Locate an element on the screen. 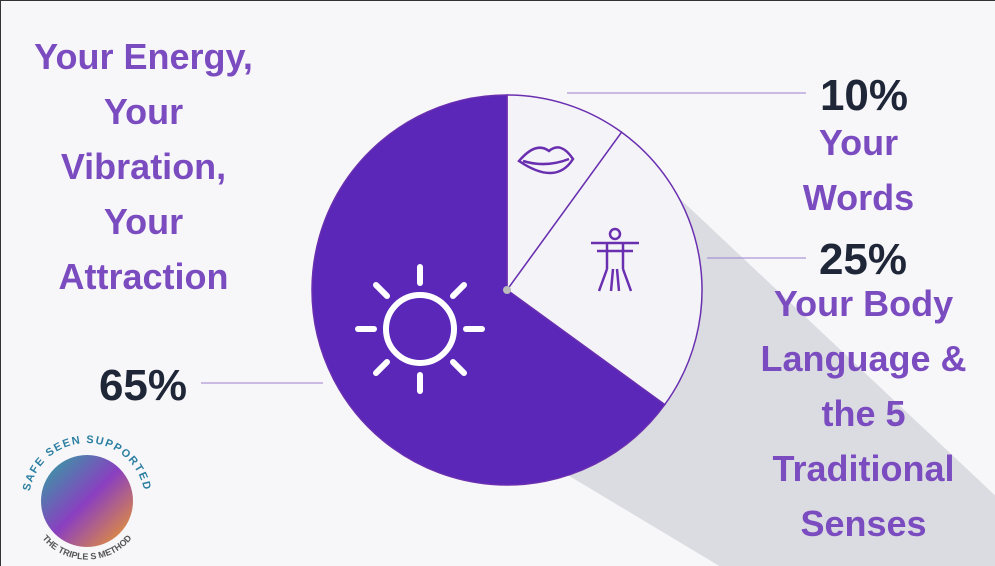  lips-icon is located at coordinates (546, 160).